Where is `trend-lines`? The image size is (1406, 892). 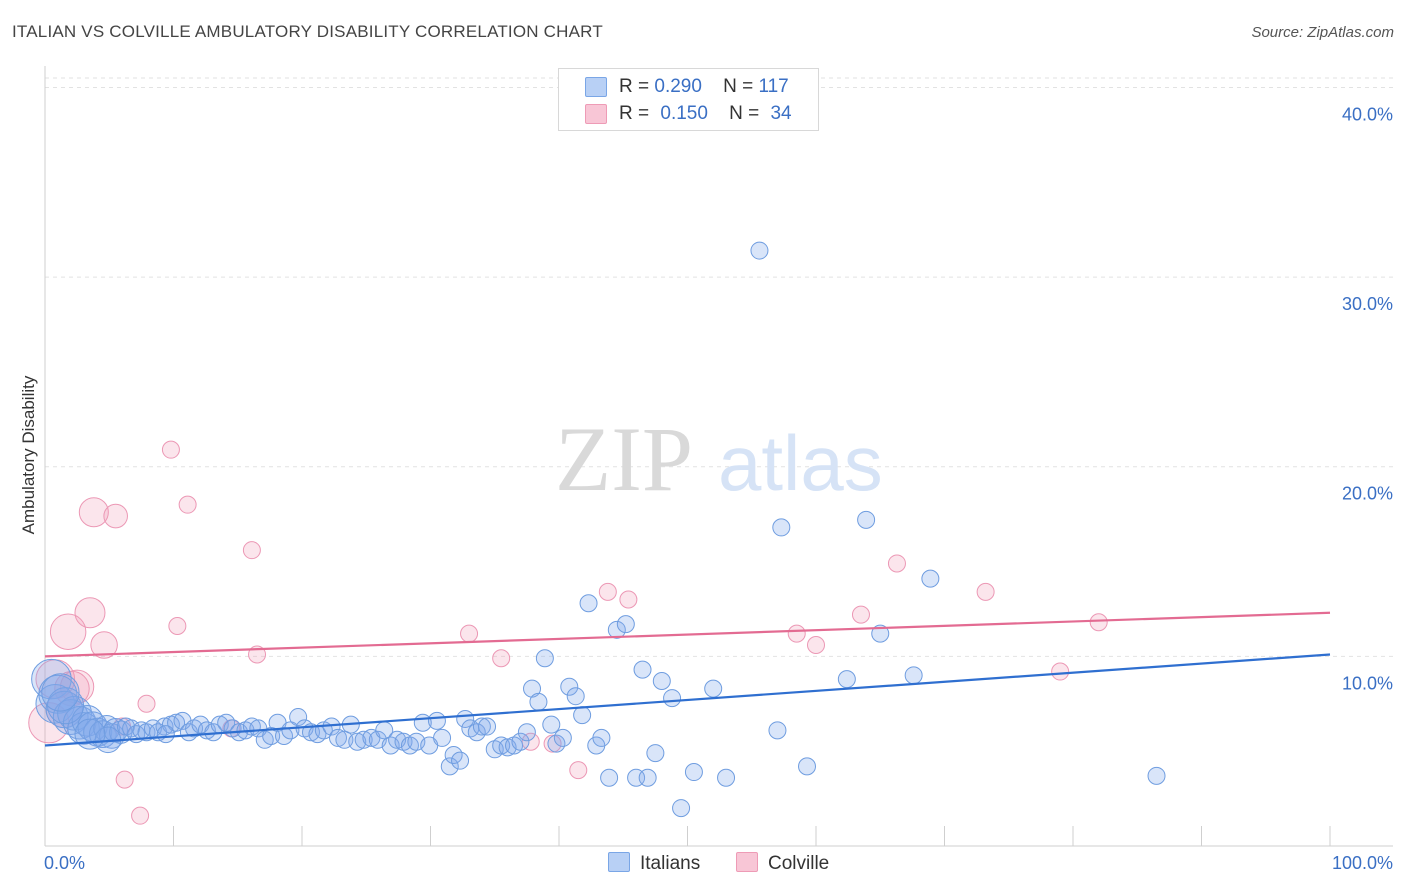
trend-lines is located at coordinates (687, 679).